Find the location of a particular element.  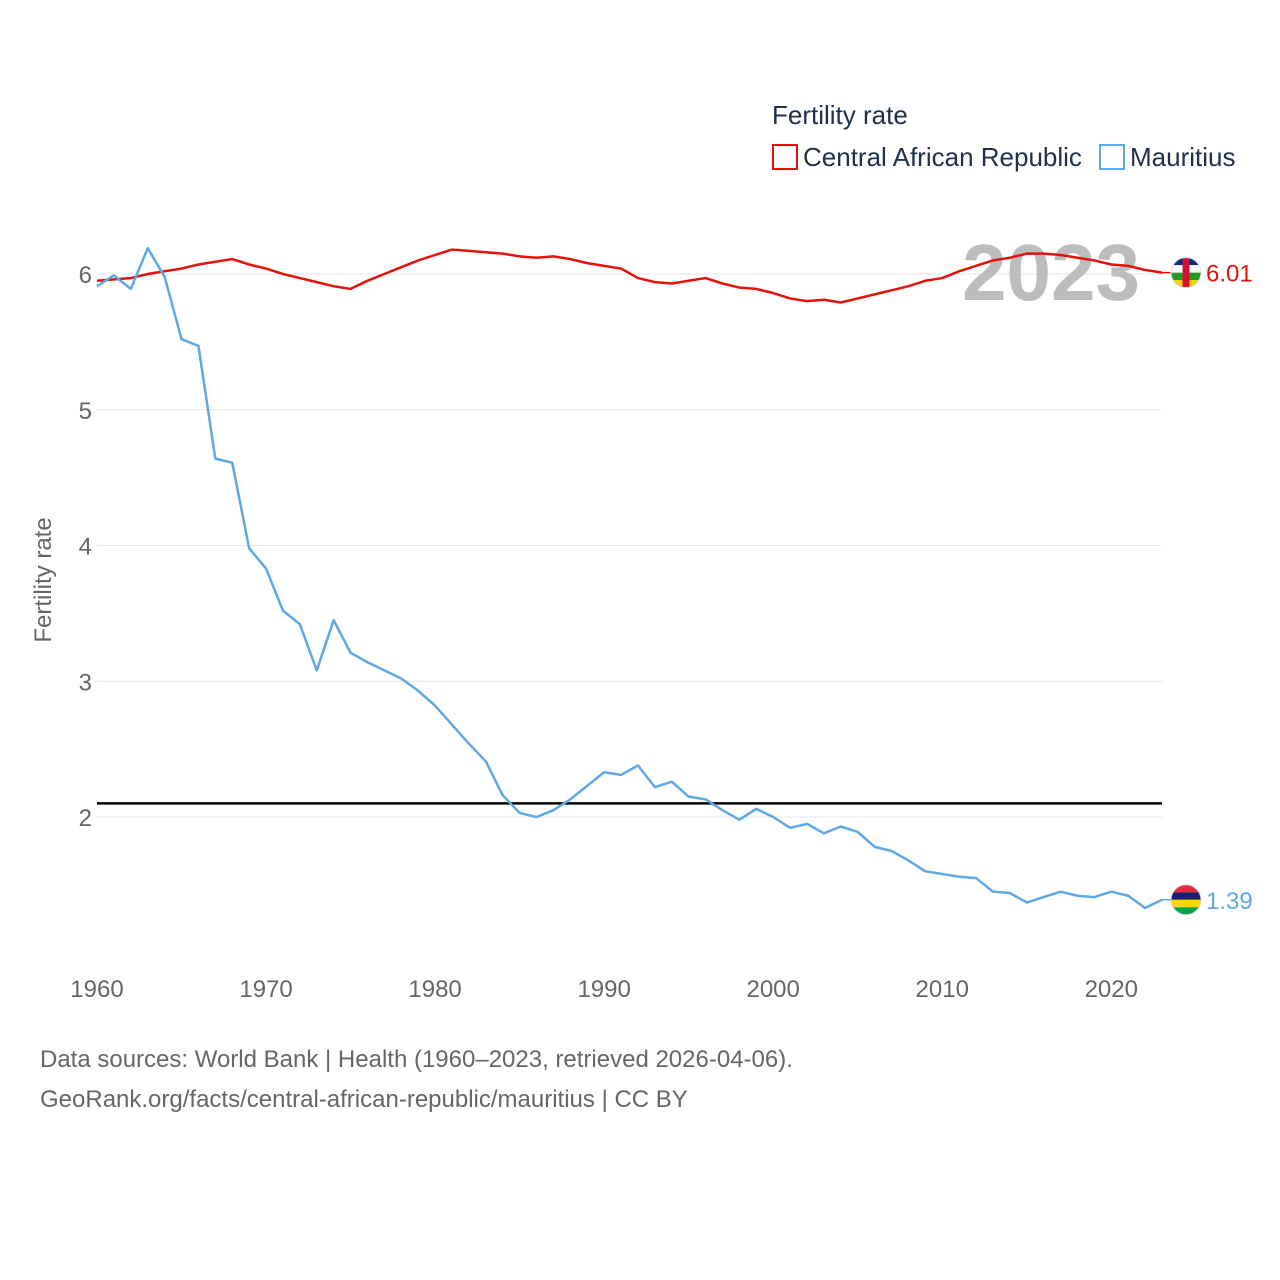

end-labels: 6.01 1.39 is located at coordinates (1207, 586).